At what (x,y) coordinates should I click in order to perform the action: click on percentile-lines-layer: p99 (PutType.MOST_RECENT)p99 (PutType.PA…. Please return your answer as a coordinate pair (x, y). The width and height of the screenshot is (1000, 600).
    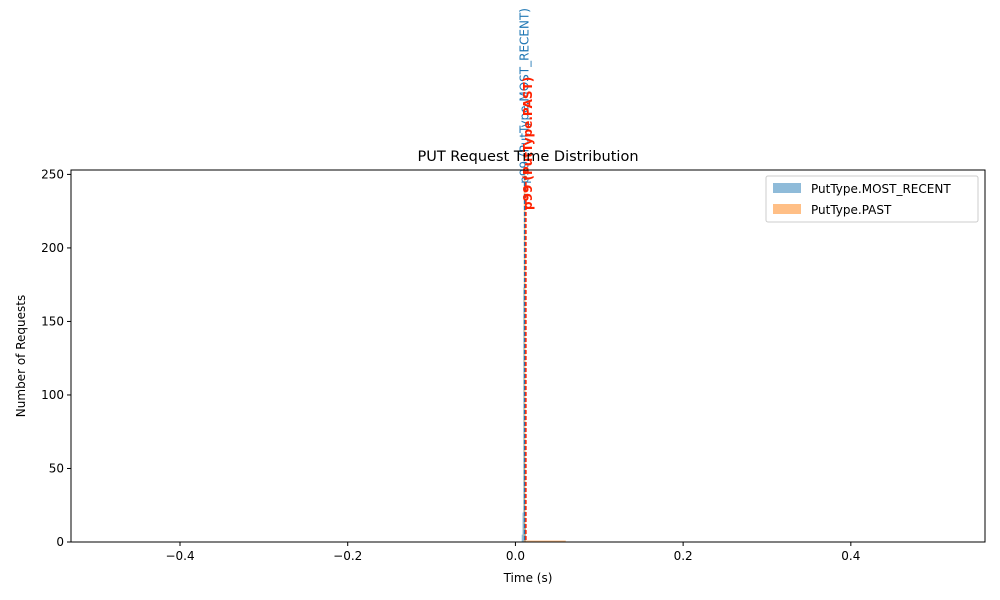
    Looking at the image, I should click on (526, 275).